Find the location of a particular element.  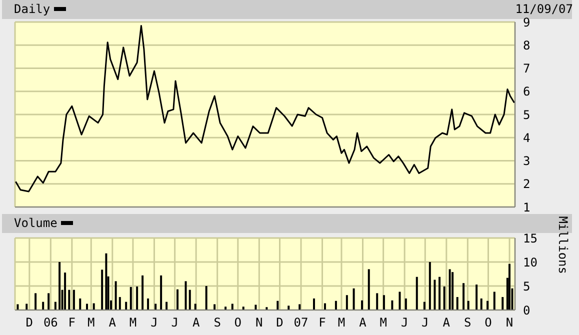

y-tick-label: 7 is located at coordinates (526, 69).